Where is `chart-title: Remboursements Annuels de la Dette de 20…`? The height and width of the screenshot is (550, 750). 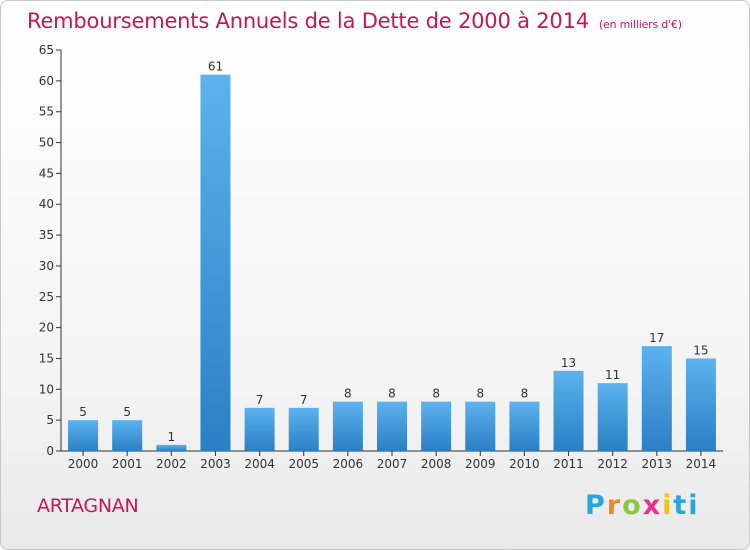
chart-title: Remboursements Annuels de la Dette de 20… is located at coordinates (354, 21).